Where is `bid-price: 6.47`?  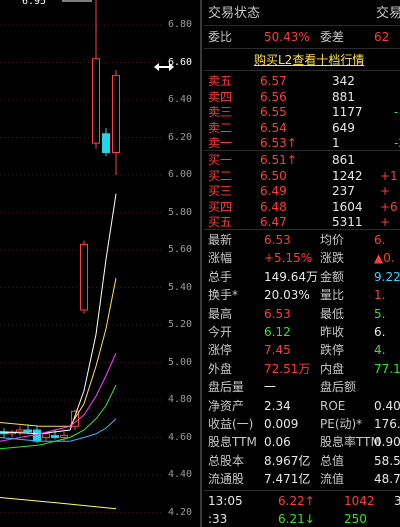
bid-price: 6.47 is located at coordinates (273, 222).